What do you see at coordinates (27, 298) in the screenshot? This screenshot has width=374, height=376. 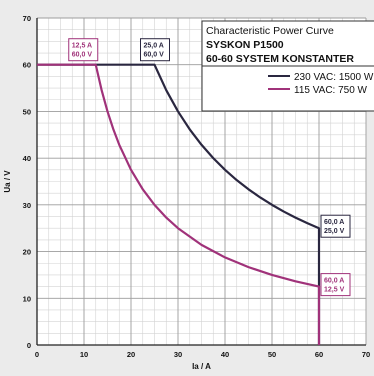 I see `y-tick-label: 10` at bounding box center [27, 298].